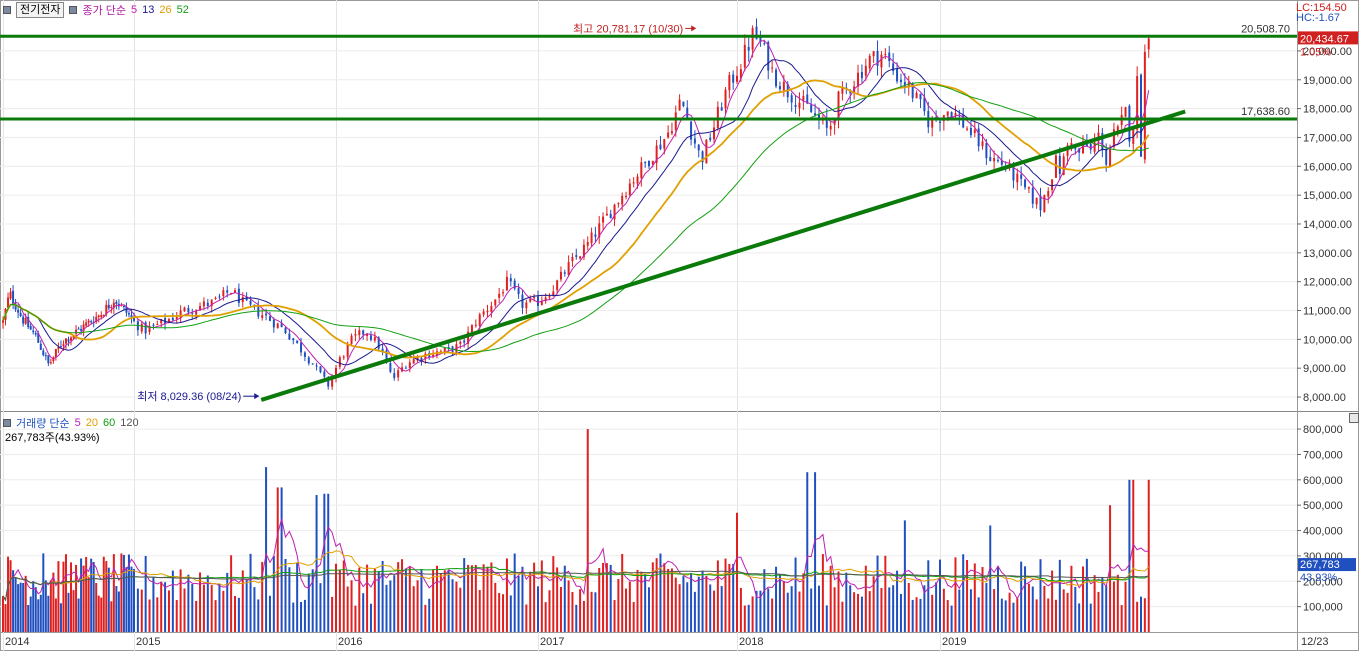  What do you see at coordinates (1323, 608) in the screenshot?
I see `volume-y-tick-label: 100,000` at bounding box center [1323, 608].